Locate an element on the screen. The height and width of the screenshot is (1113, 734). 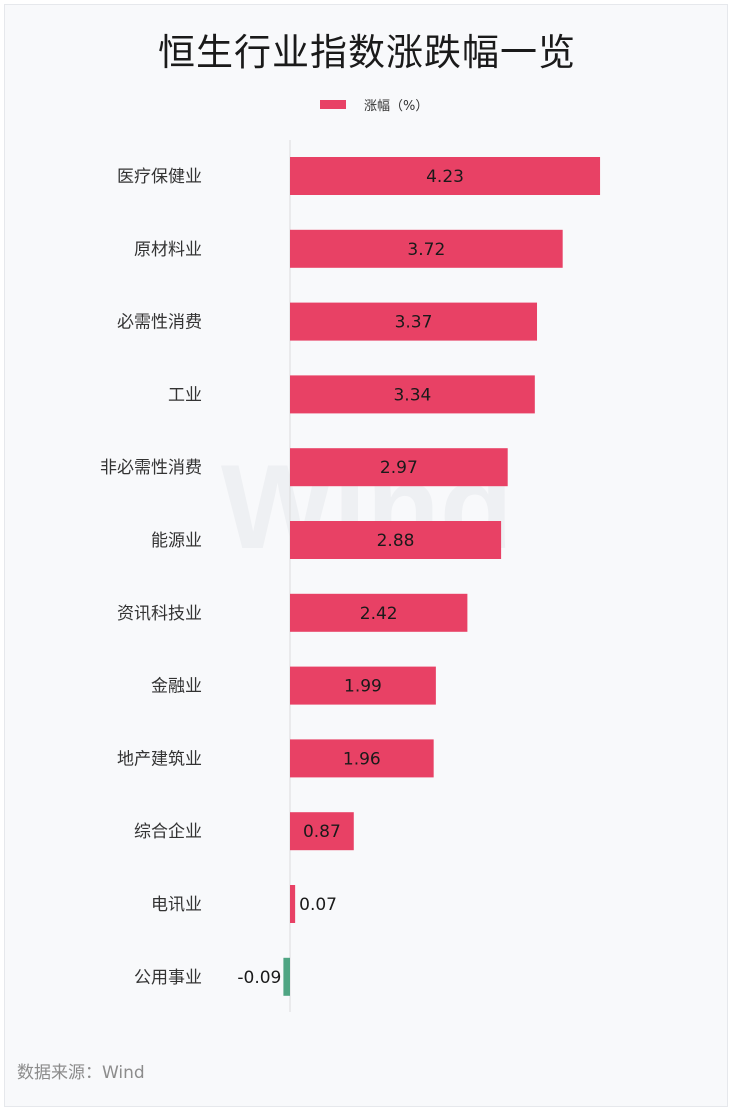
legend: 涨幅（%） is located at coordinates (374, 104).